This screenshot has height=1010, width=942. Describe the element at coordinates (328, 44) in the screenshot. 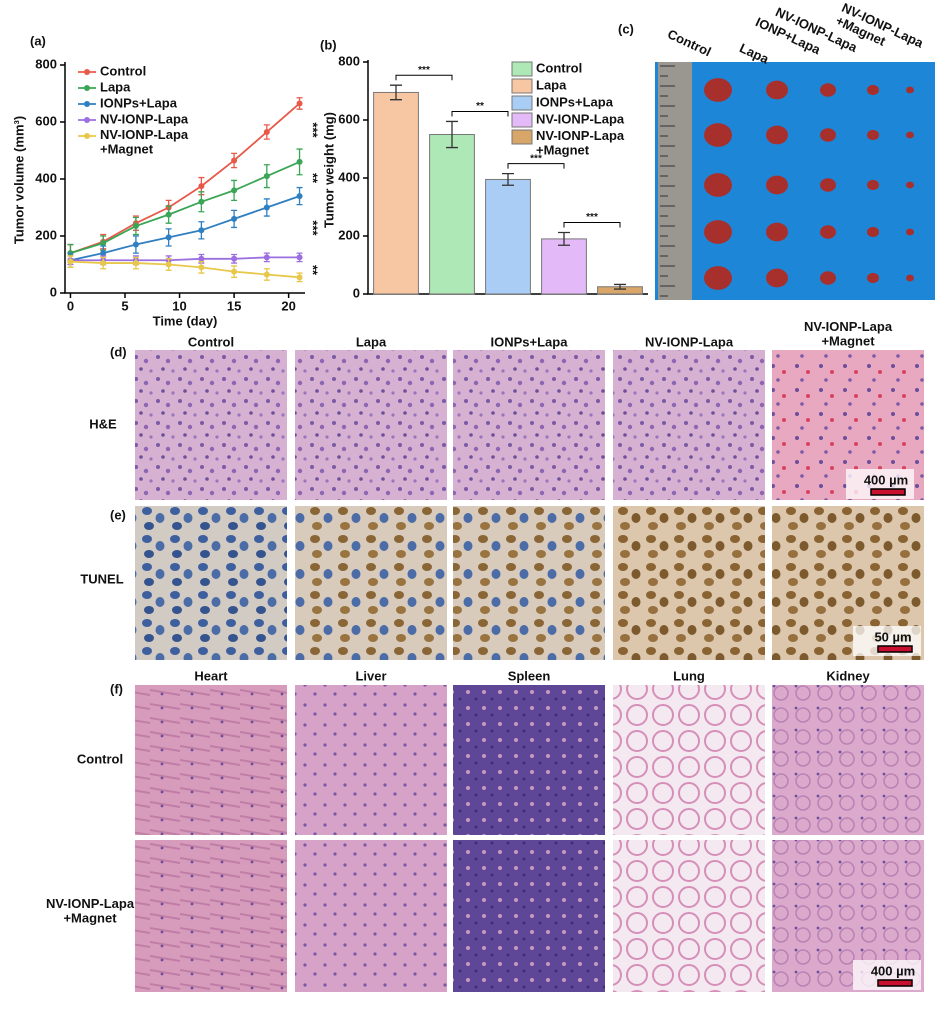

I see `panel-label: (b)` at that location.